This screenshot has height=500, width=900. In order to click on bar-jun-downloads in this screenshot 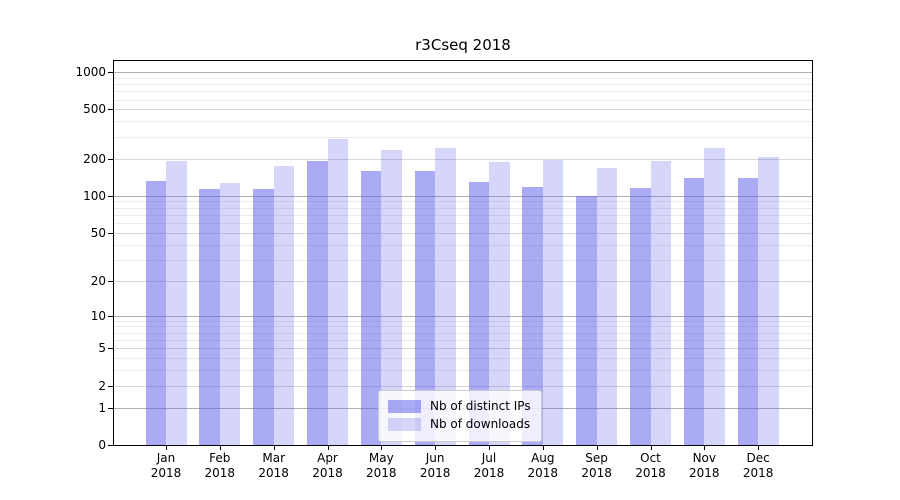, I will do `click(445, 296)`.